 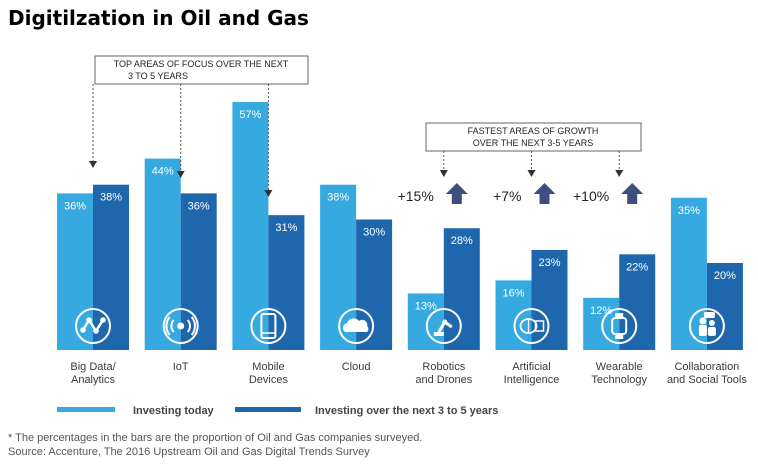 What do you see at coordinates (619, 336) in the screenshot?
I see `watch-strap-bottom` at bounding box center [619, 336].